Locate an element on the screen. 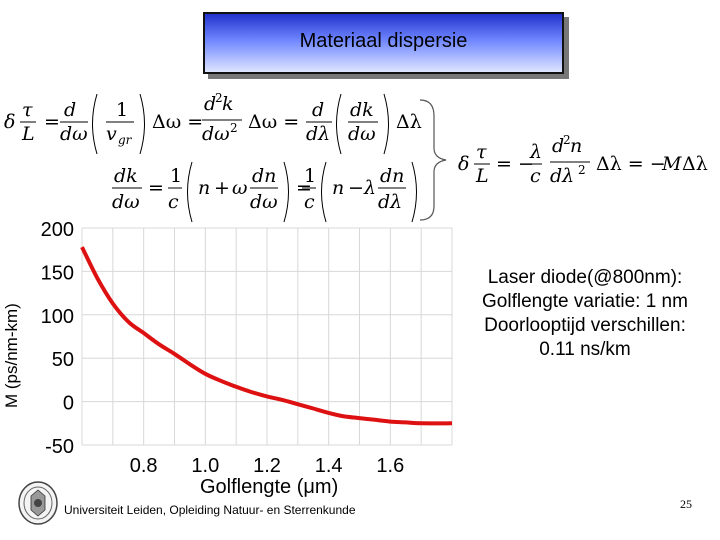 The width and height of the screenshot is (720, 540). annotation-line: 0.11 ns/km is located at coordinates (585, 349).